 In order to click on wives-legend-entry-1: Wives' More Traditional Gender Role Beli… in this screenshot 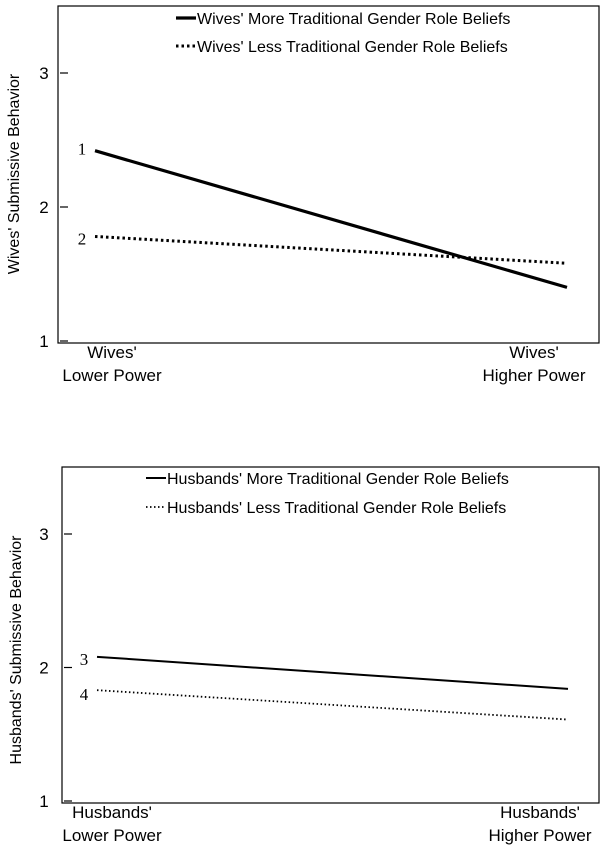, I will do `click(353, 19)`.